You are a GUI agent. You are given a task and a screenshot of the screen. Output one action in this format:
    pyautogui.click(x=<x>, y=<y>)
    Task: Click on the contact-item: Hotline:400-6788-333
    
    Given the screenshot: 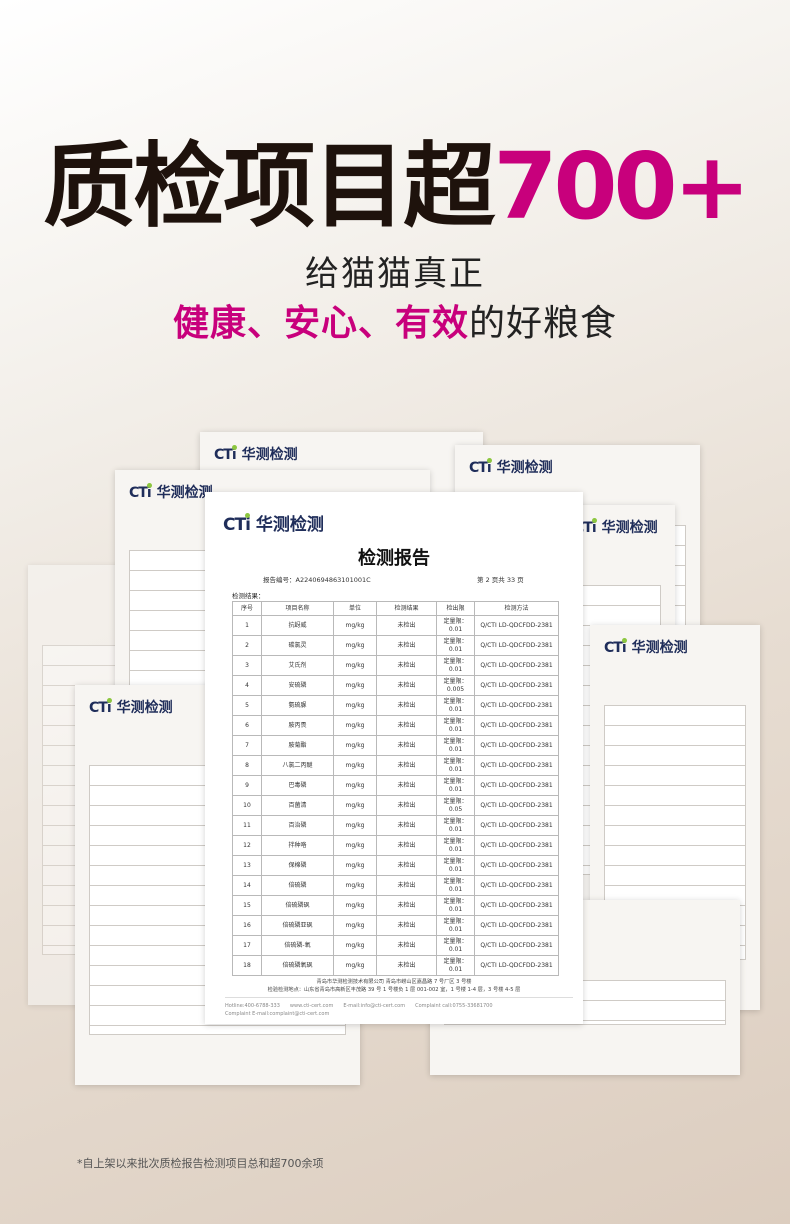 What is the action you would take?
    pyautogui.click(x=252, y=1006)
    